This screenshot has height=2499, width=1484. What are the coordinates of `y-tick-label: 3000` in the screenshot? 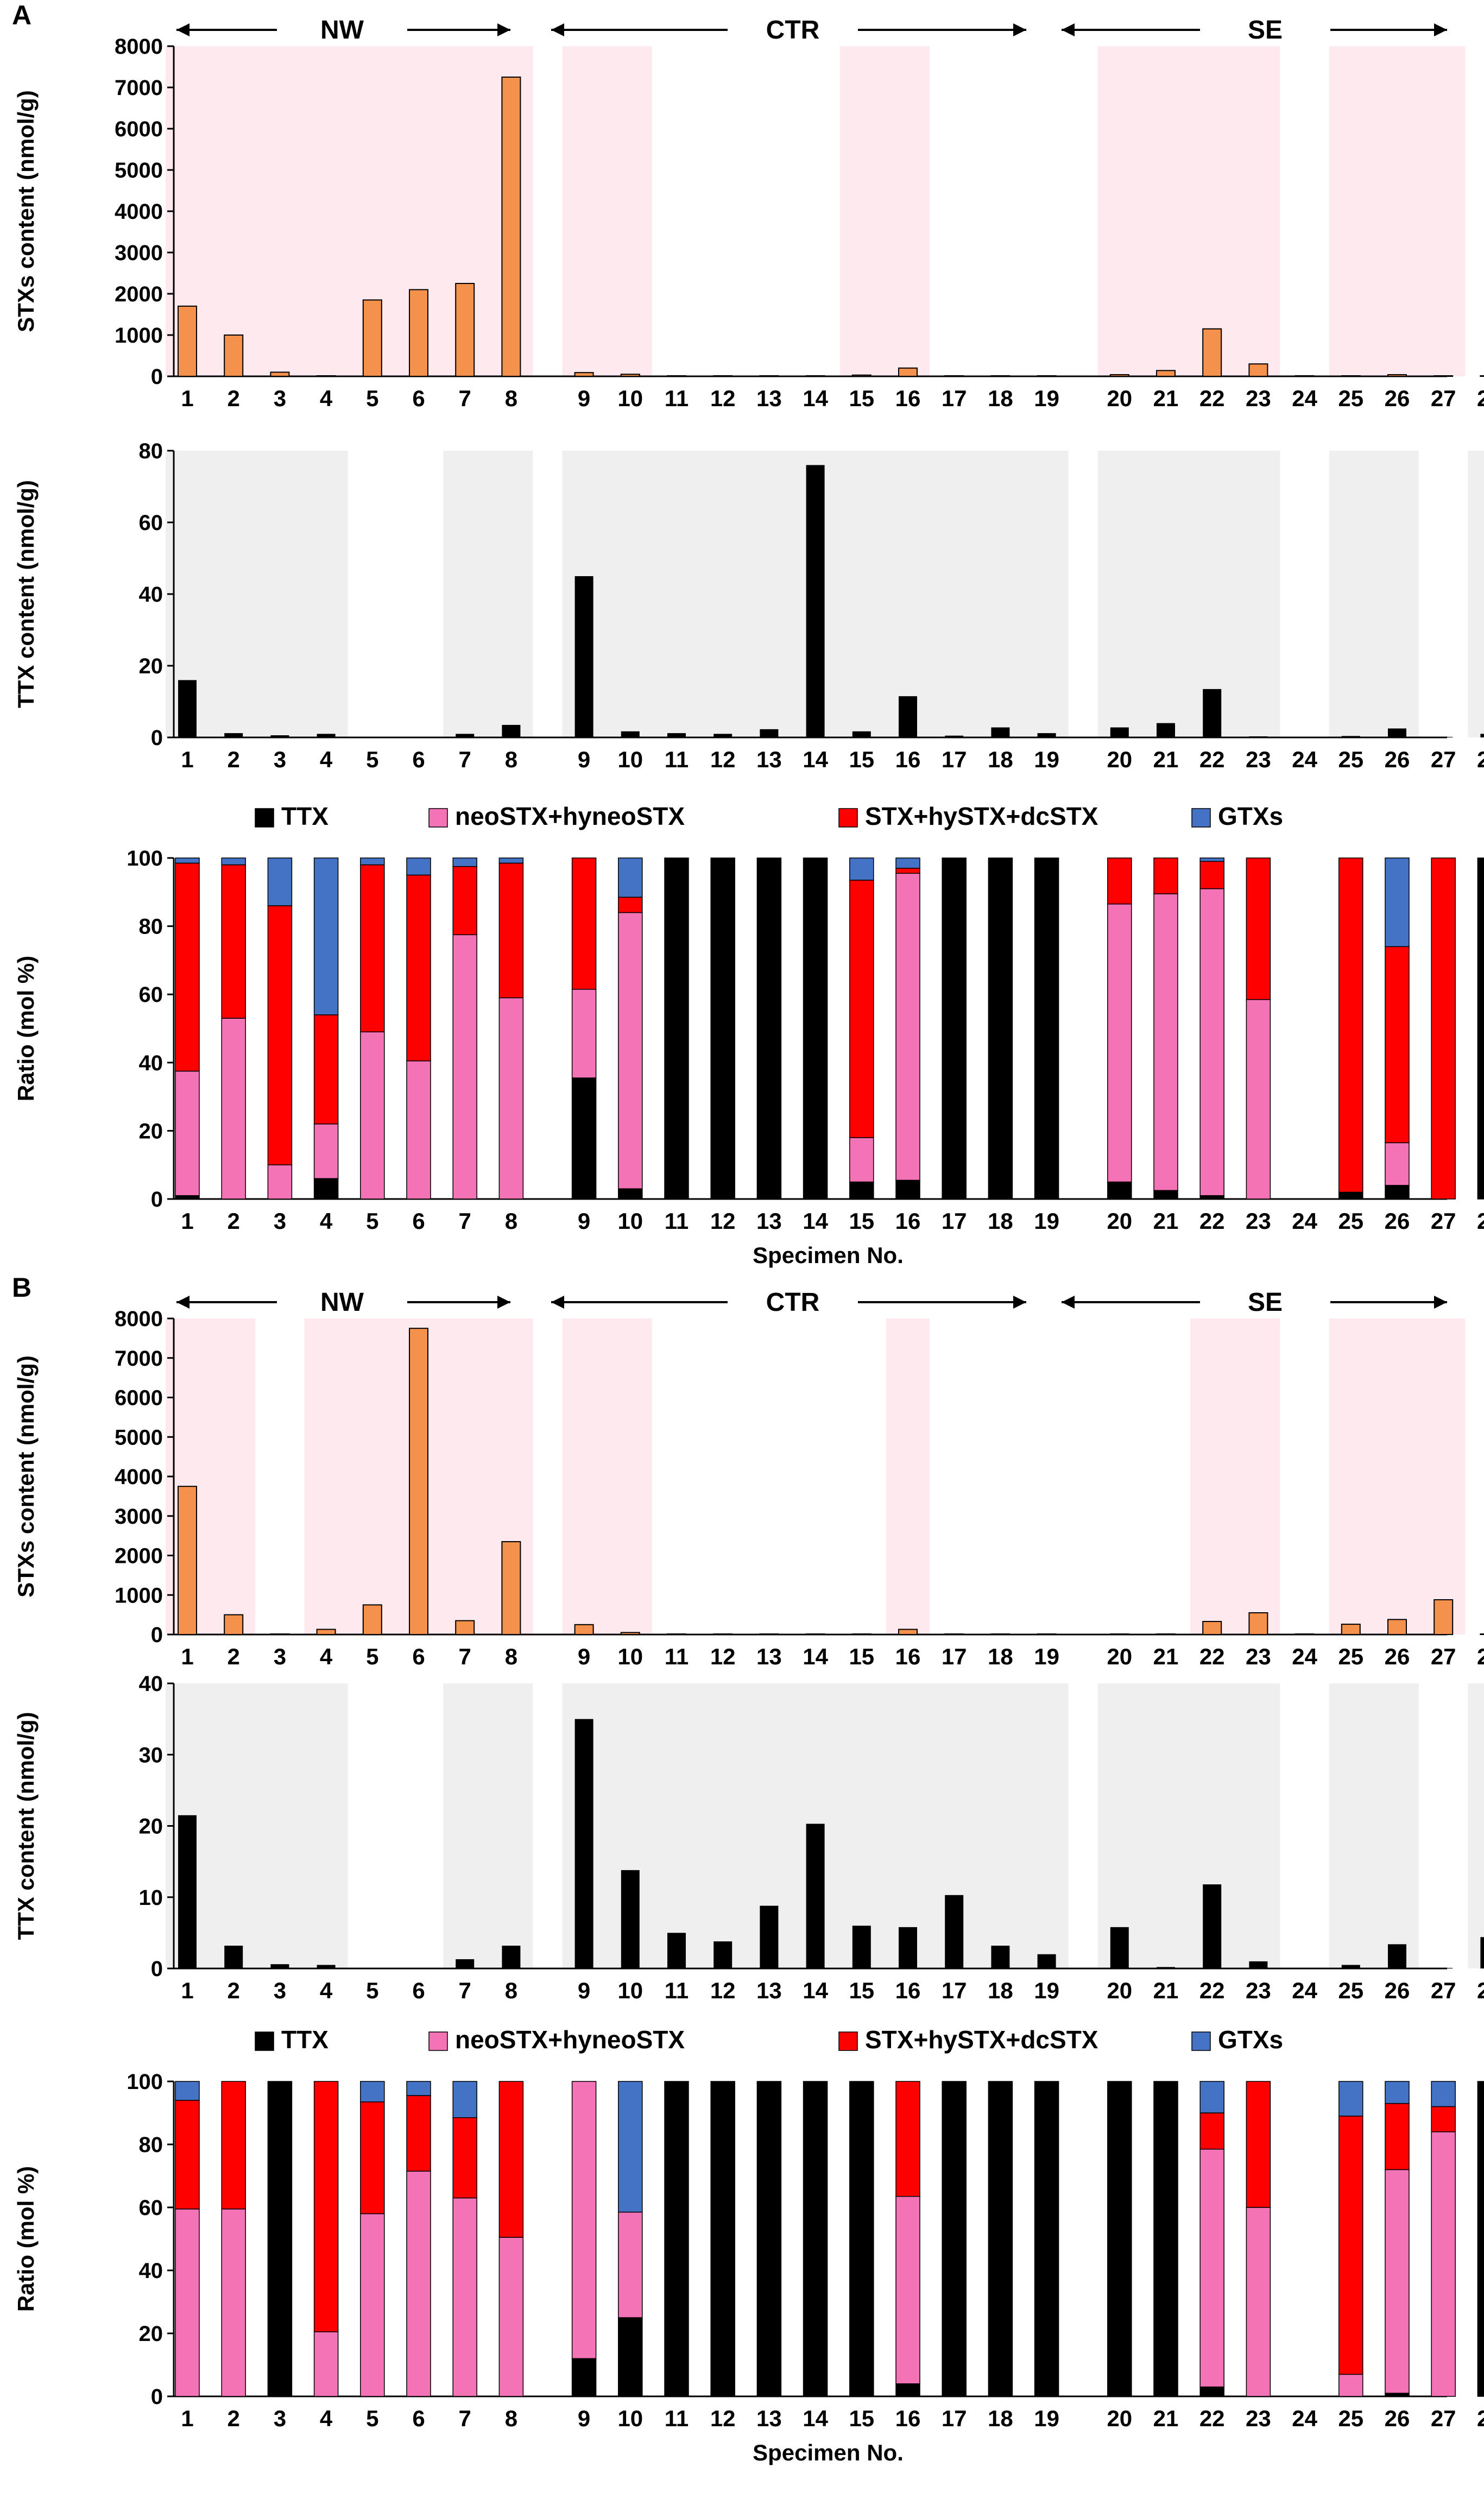 It's located at (139, 253).